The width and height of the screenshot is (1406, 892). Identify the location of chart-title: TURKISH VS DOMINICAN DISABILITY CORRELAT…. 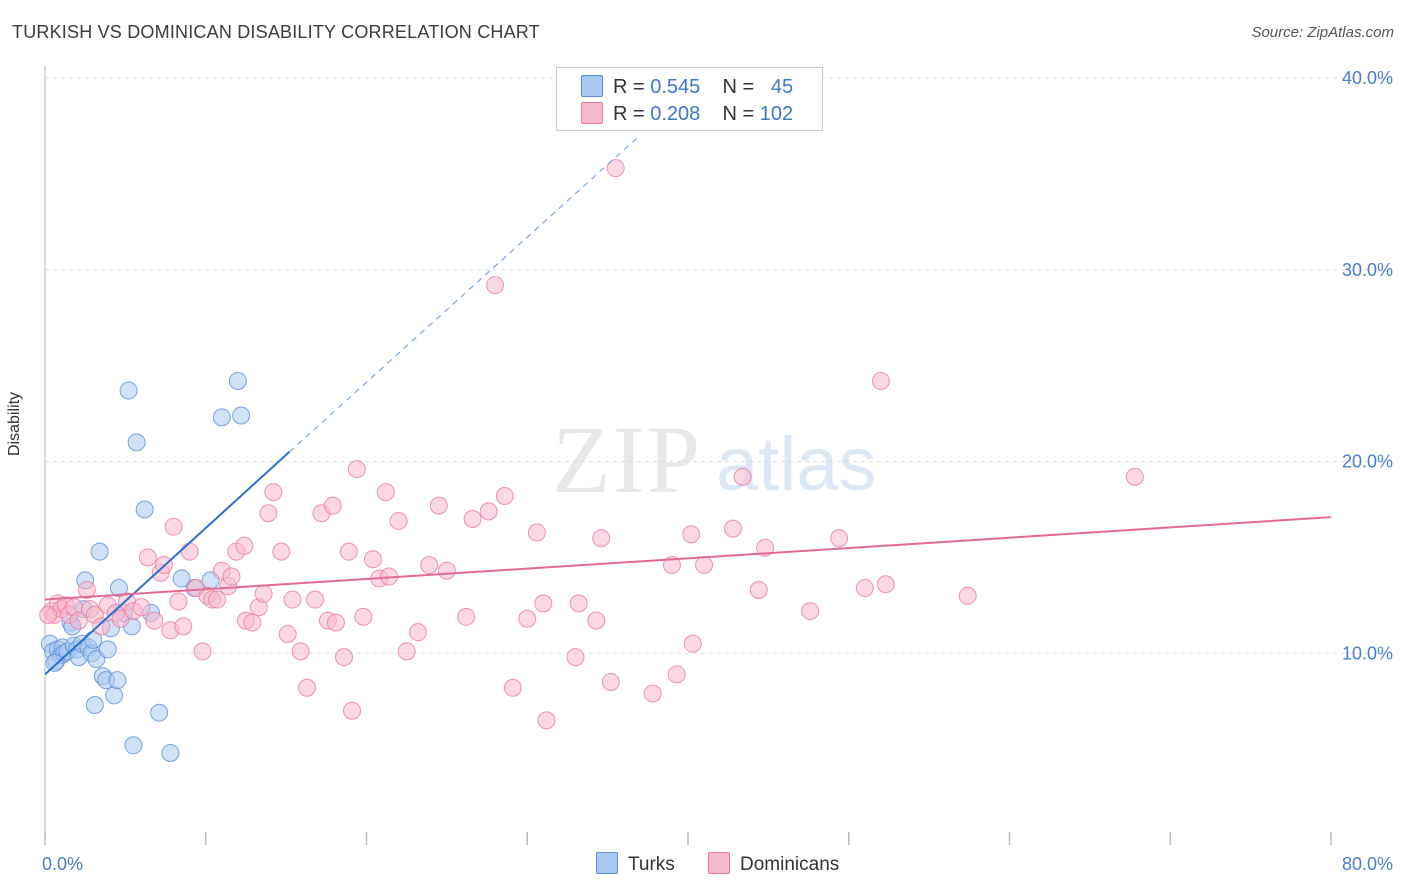
(276, 32).